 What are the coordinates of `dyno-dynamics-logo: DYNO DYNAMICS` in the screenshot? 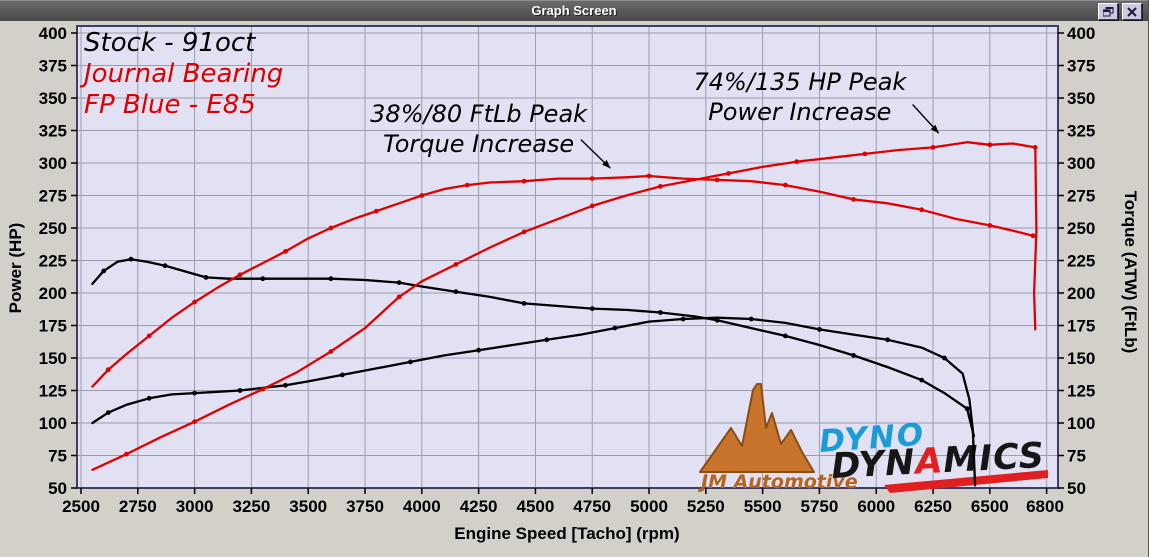 It's located at (933, 455).